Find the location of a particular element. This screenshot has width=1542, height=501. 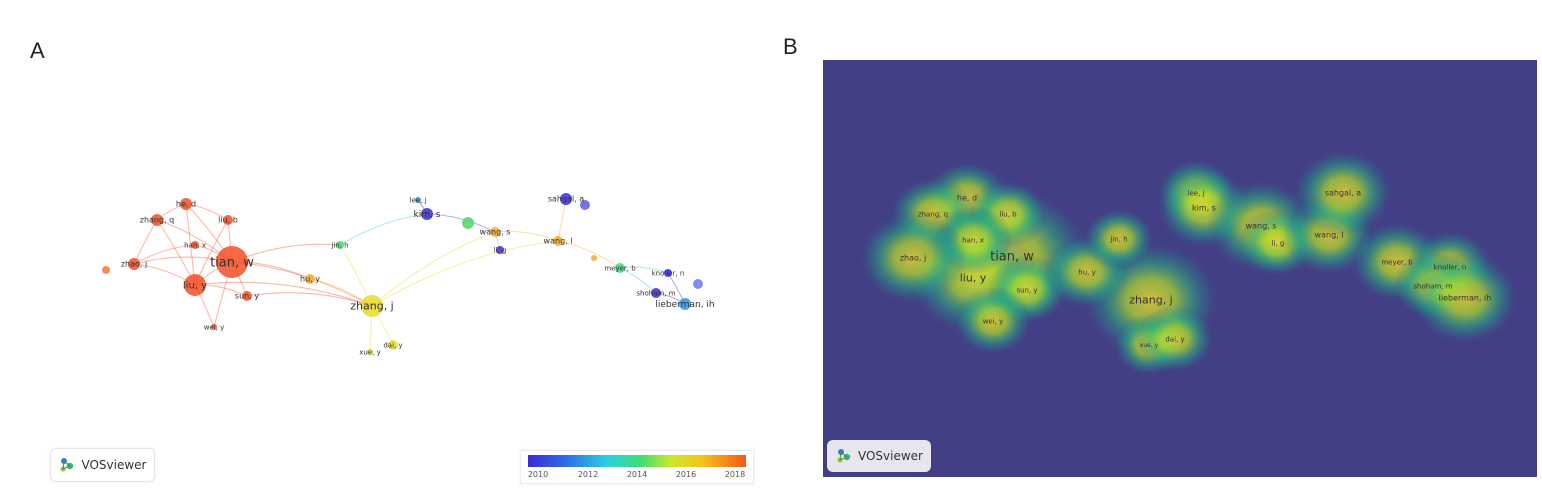

author-label: he, d is located at coordinates (186, 204).